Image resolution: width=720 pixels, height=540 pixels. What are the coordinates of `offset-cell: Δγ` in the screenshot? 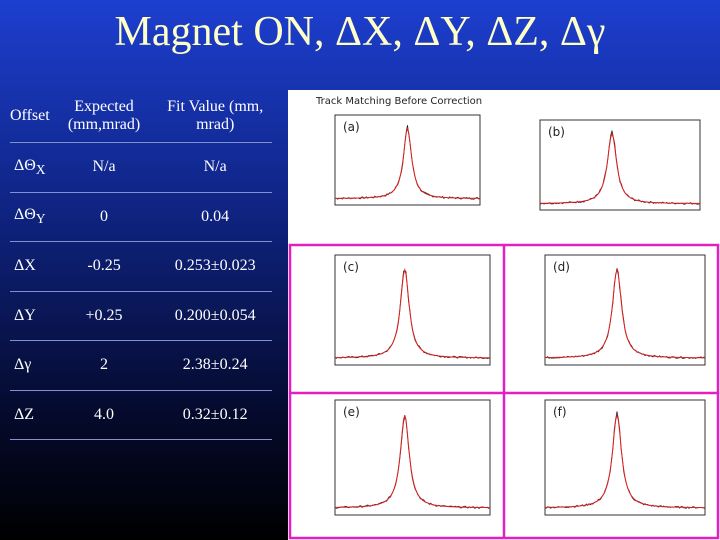 It's located at (30, 365).